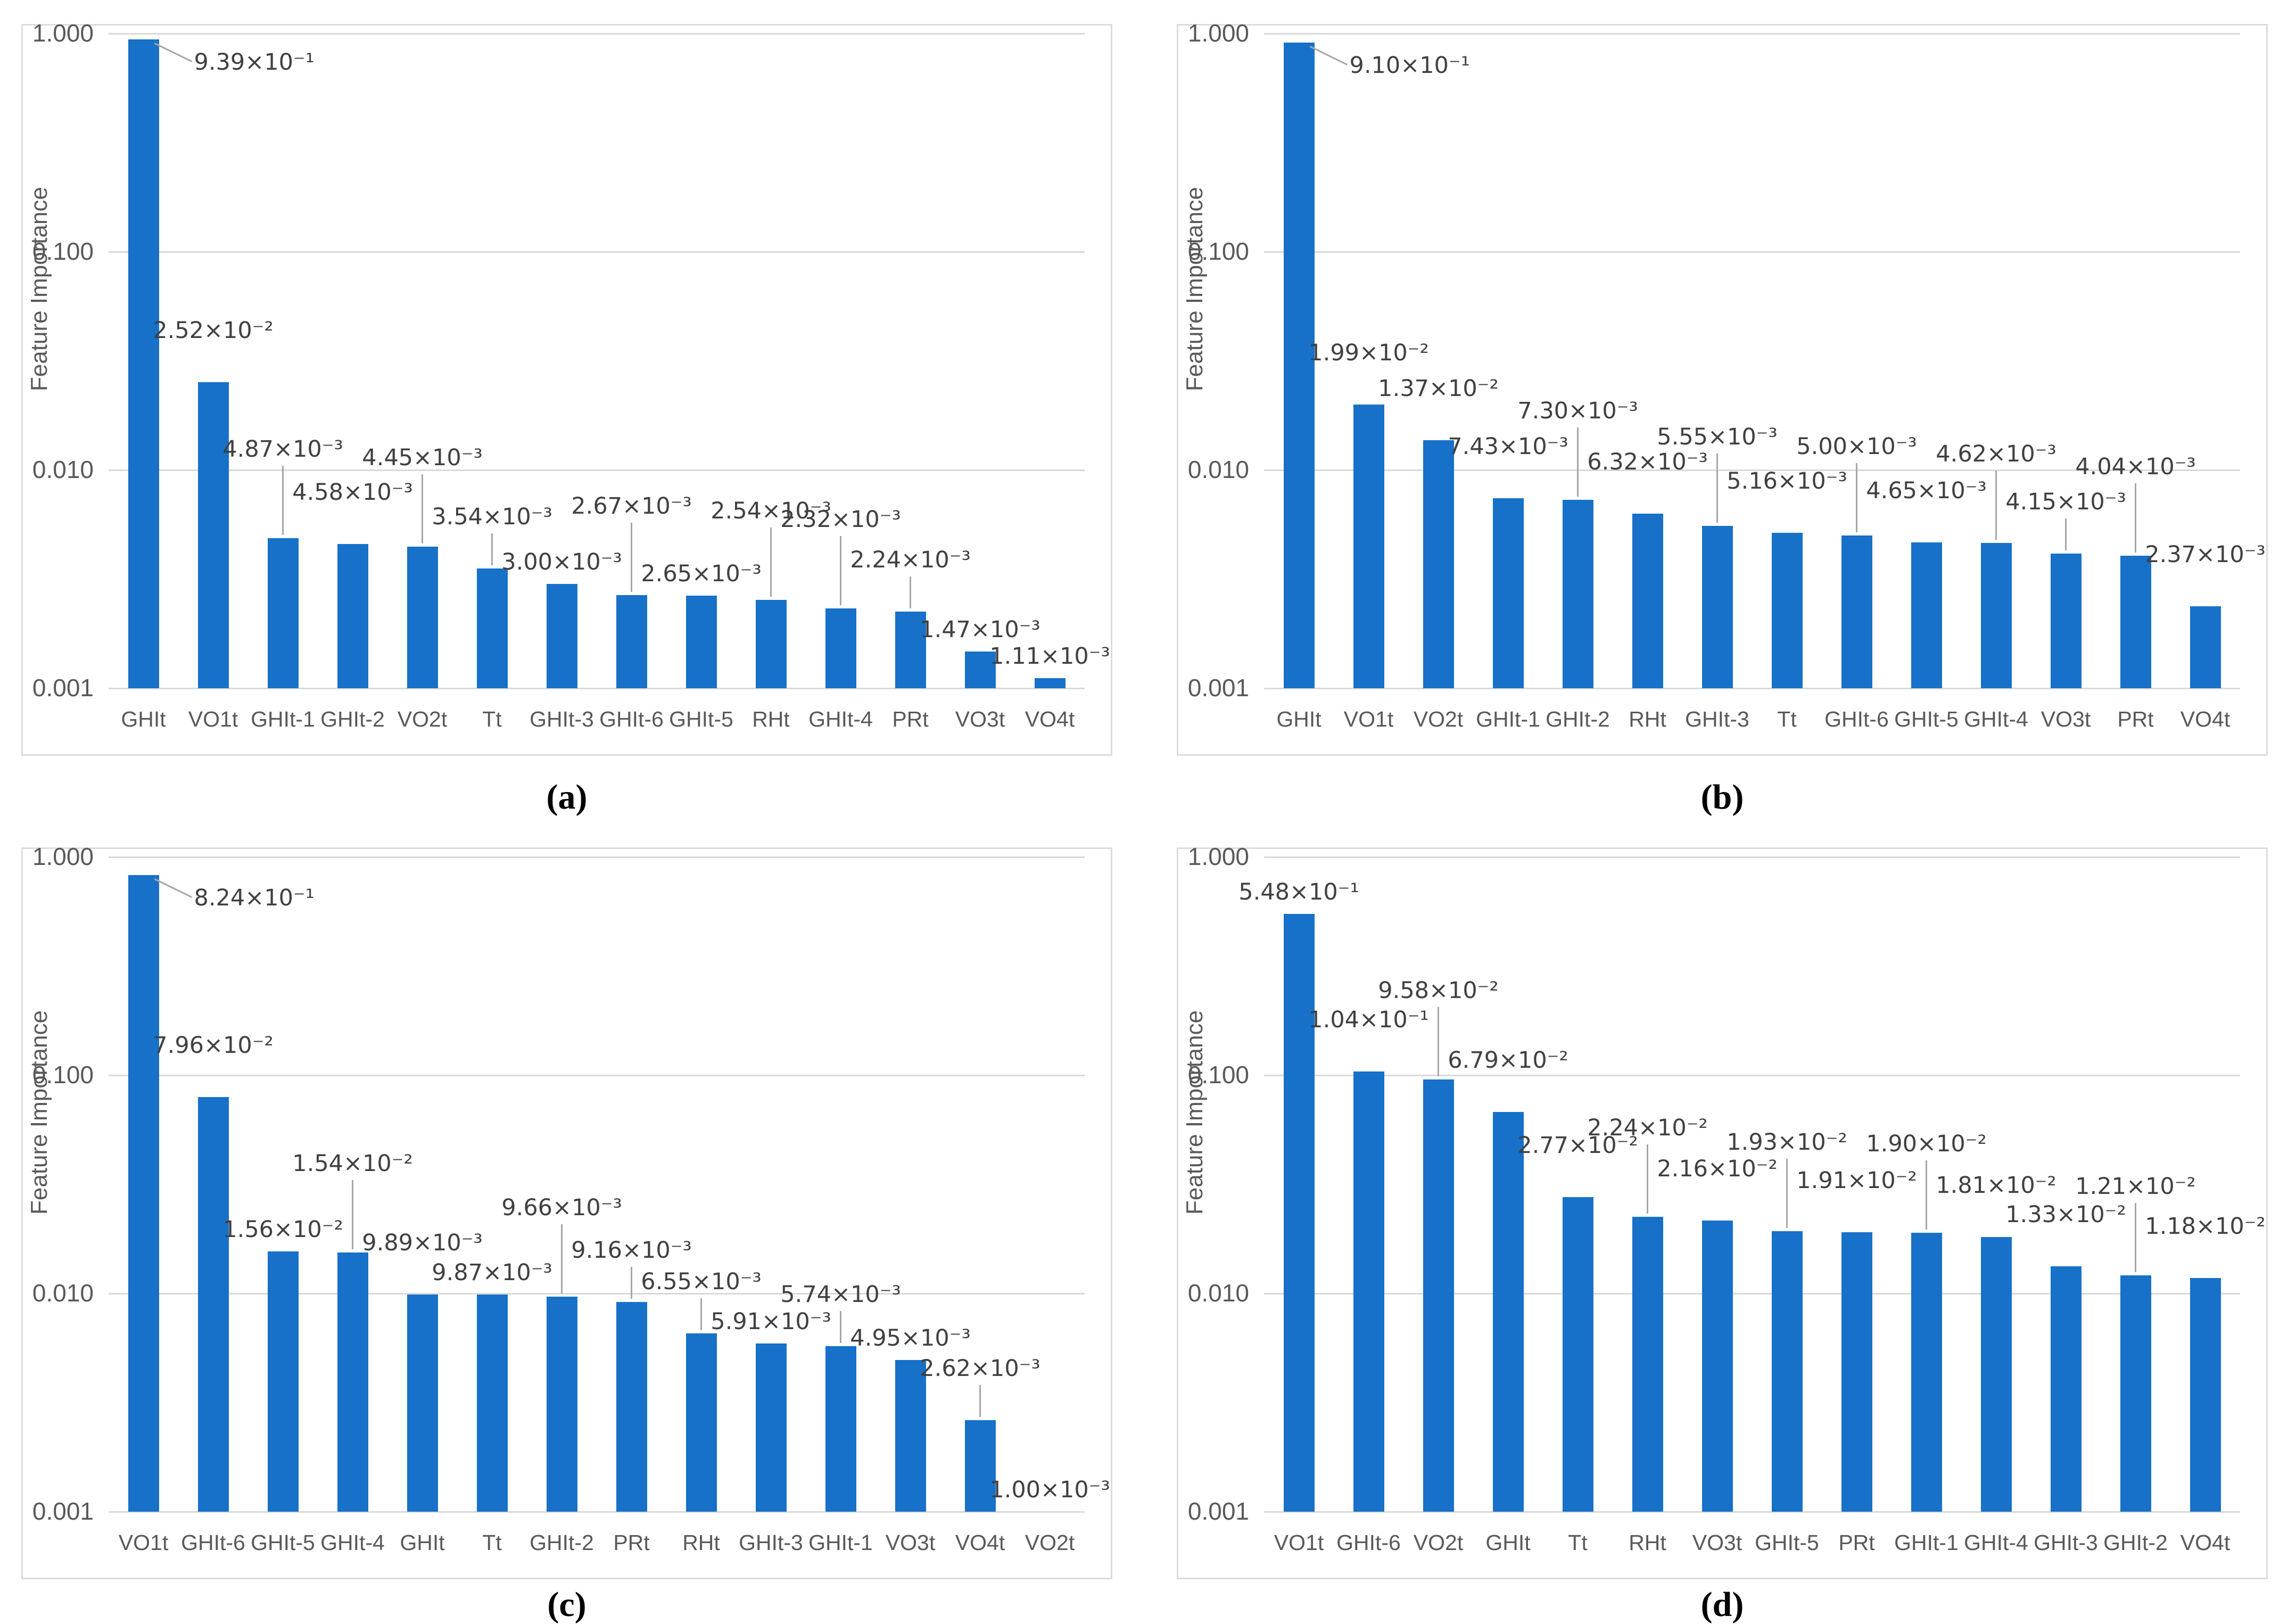 The image size is (2288, 1624). Describe the element at coordinates (840, 519) in the screenshot. I see `value-label: 2.32×10⁻³` at that location.